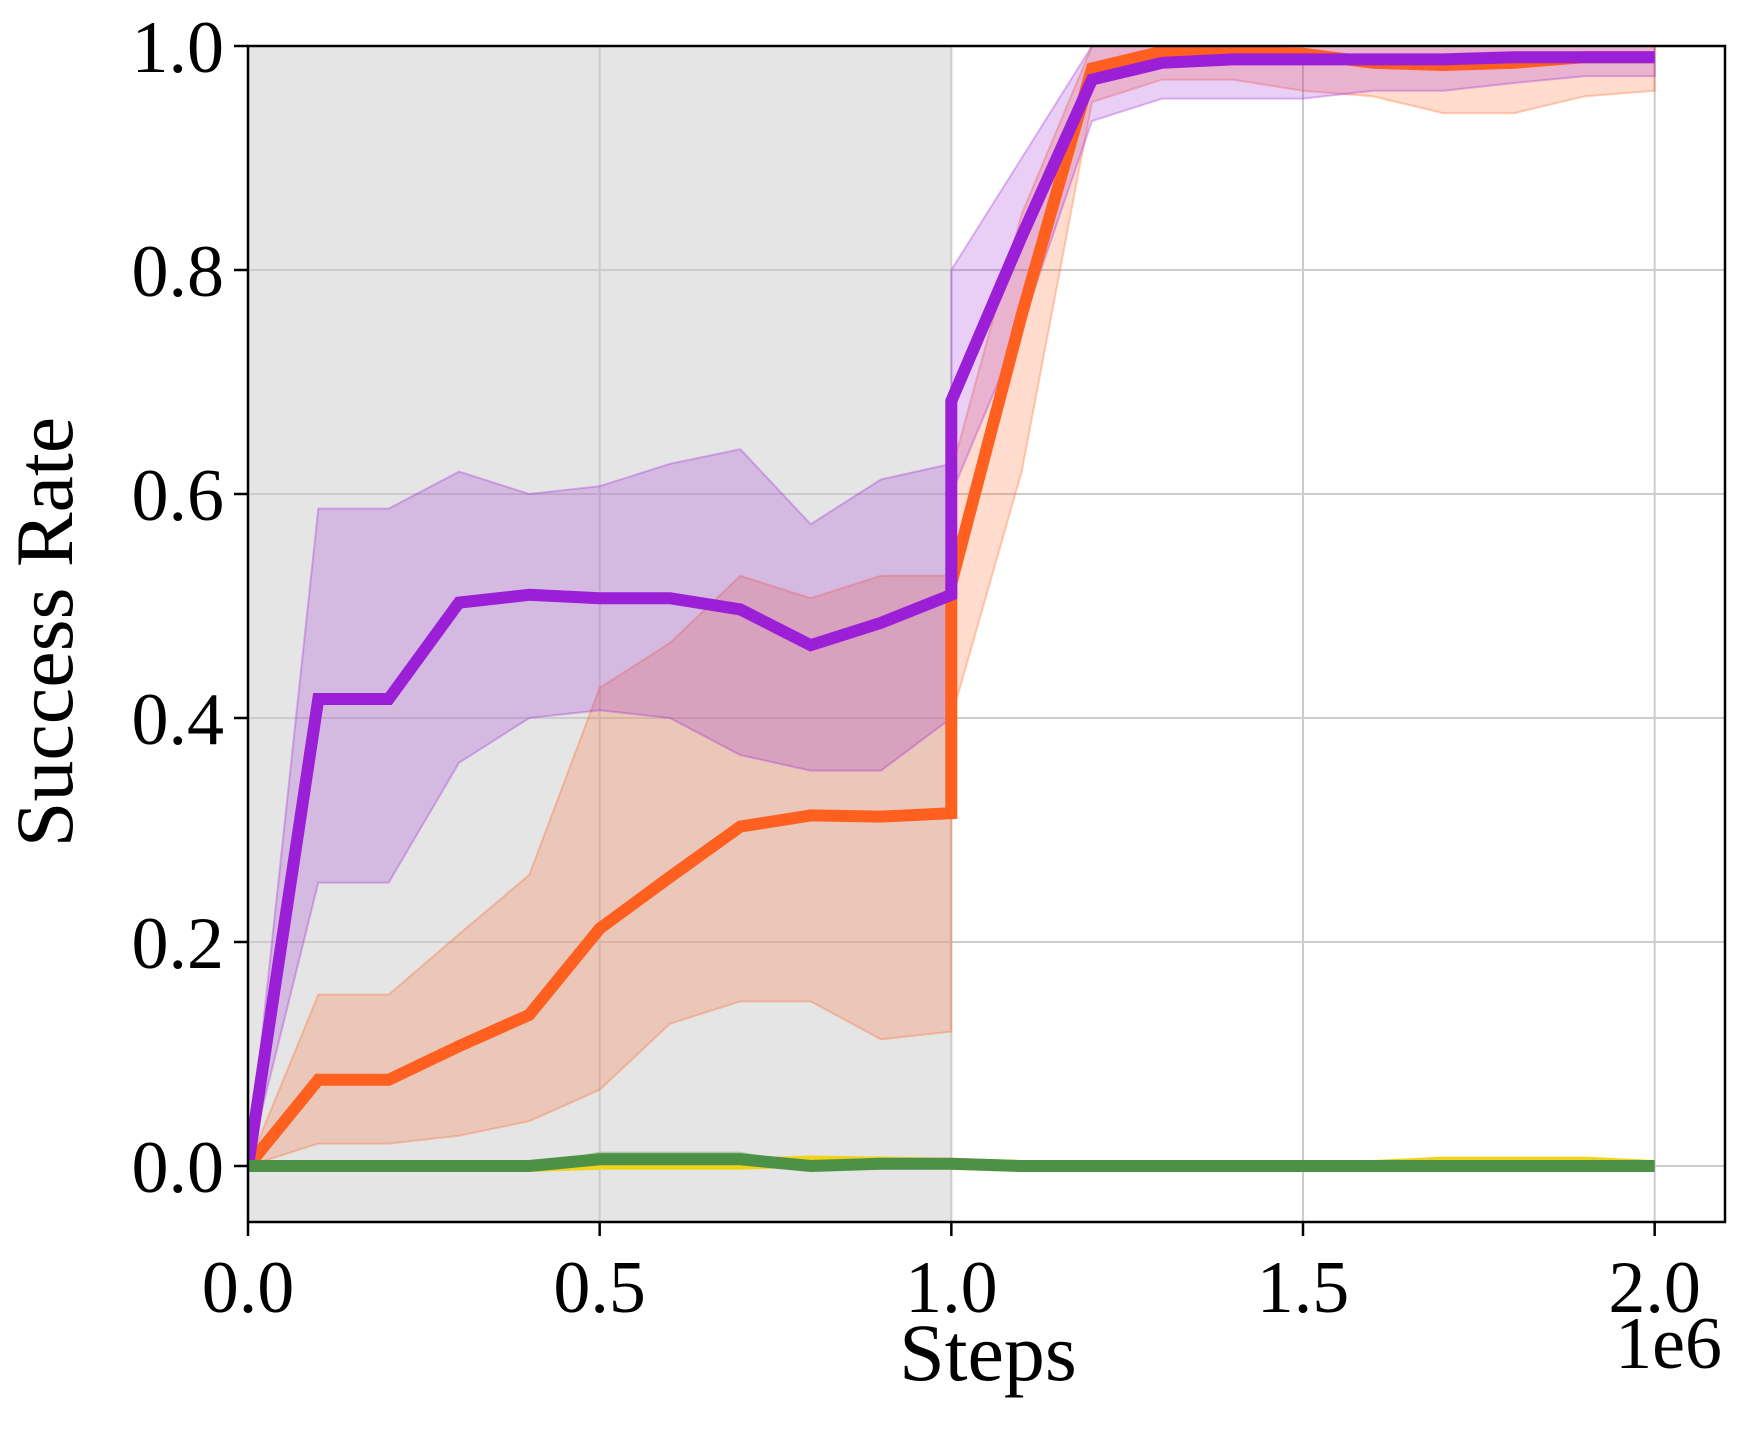 The height and width of the screenshot is (1440, 1740). What do you see at coordinates (599, 1288) in the screenshot?
I see `x-tick-label: 0.5` at bounding box center [599, 1288].